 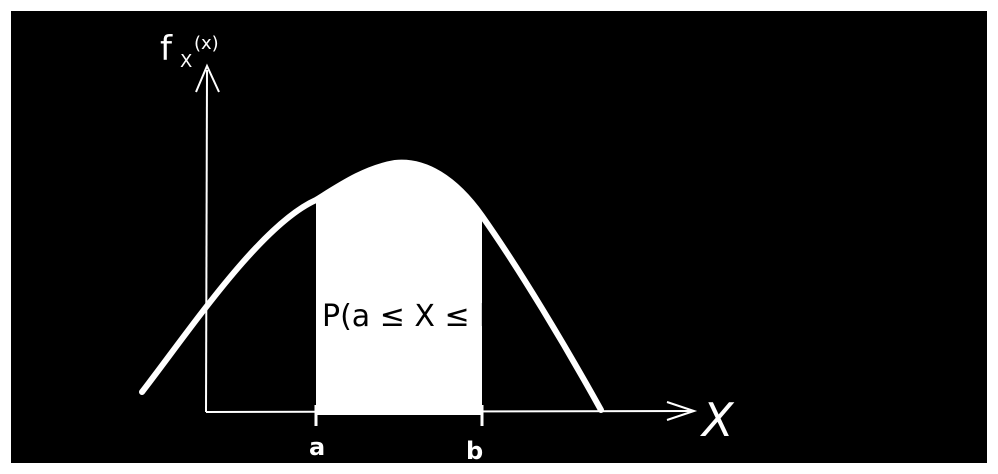 What do you see at coordinates (416, 316) in the screenshot?
I see `region-label: P(a ≤ X ≤ b)` at bounding box center [416, 316].